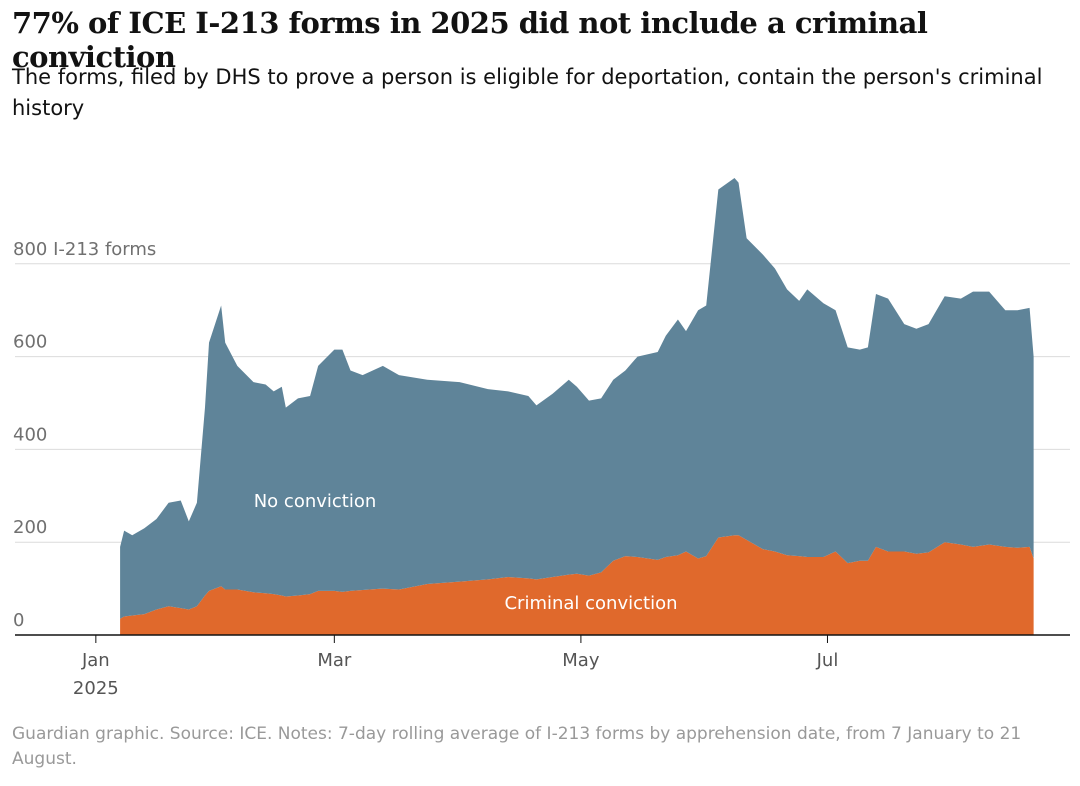 The width and height of the screenshot is (1080, 786). What do you see at coordinates (96, 674) in the screenshot?
I see `x-tick-label: Jan 2025` at bounding box center [96, 674].